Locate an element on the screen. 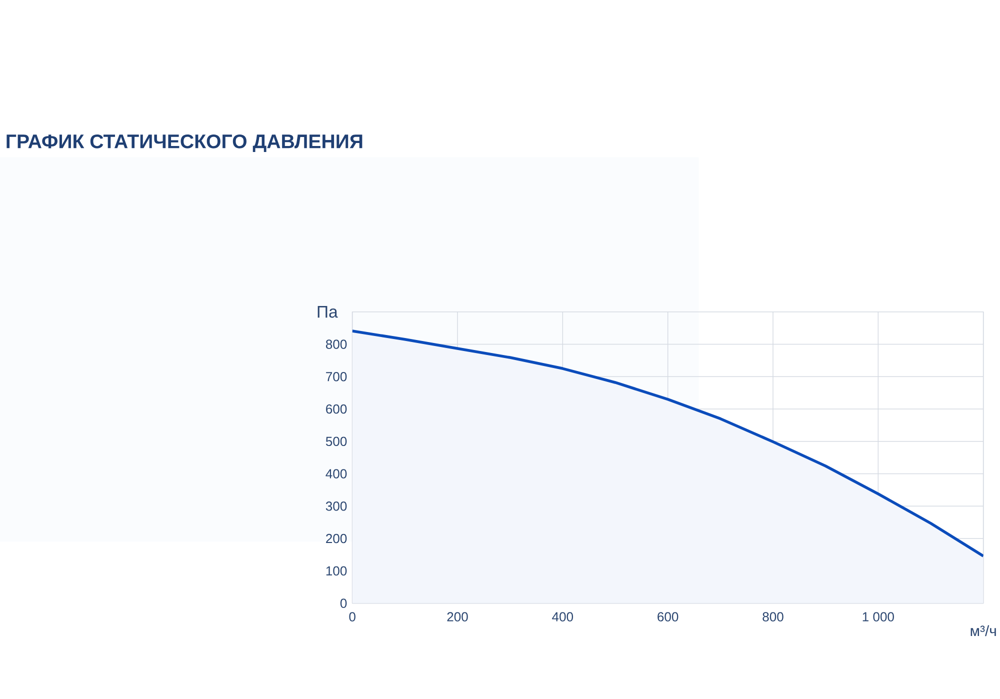 The height and width of the screenshot is (699, 1000). y-axis-title: Па is located at coordinates (328, 312).